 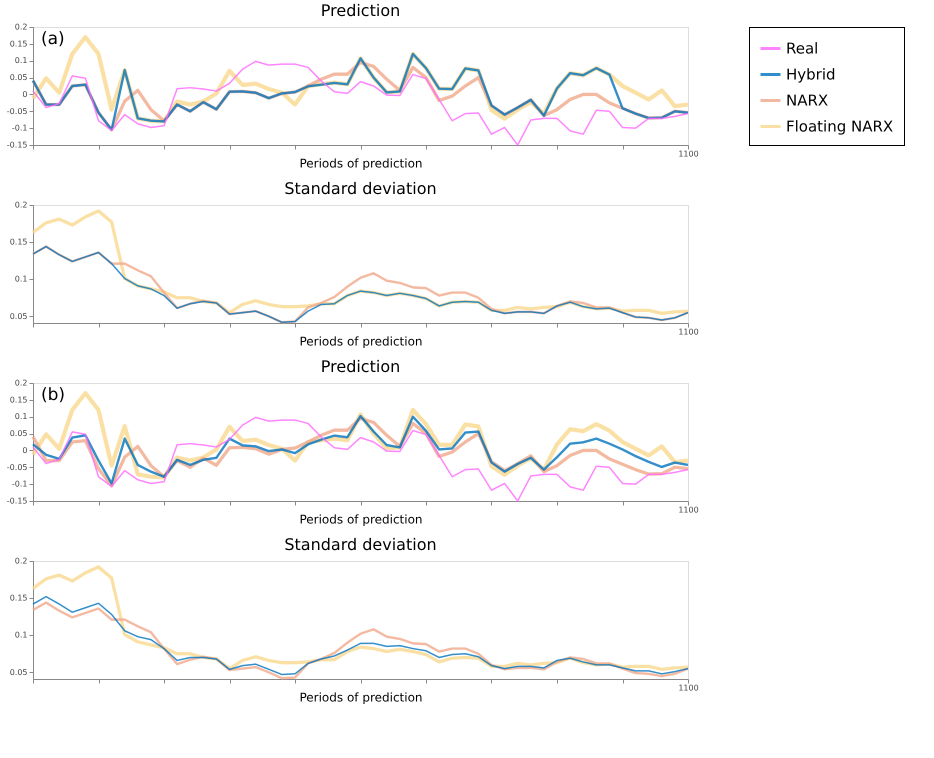 What do you see at coordinates (807, 101) in the screenshot?
I see `legend-label: NARX` at bounding box center [807, 101].